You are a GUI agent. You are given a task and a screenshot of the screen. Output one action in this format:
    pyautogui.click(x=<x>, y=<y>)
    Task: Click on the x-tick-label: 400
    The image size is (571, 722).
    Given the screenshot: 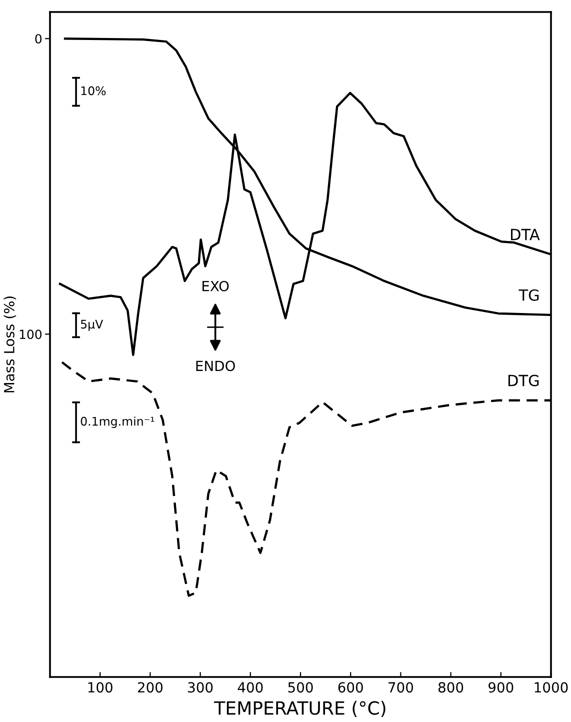 What is the action you would take?
    pyautogui.click(x=250, y=687)
    